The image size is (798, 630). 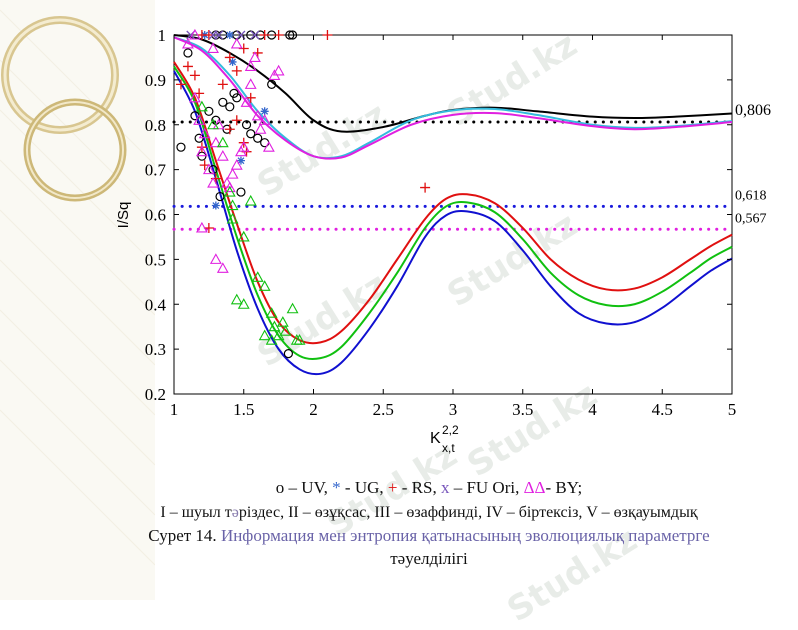 What do you see at coordinates (751, 195) in the screenshot?
I see `reference-line-label: 0,618` at bounding box center [751, 195].